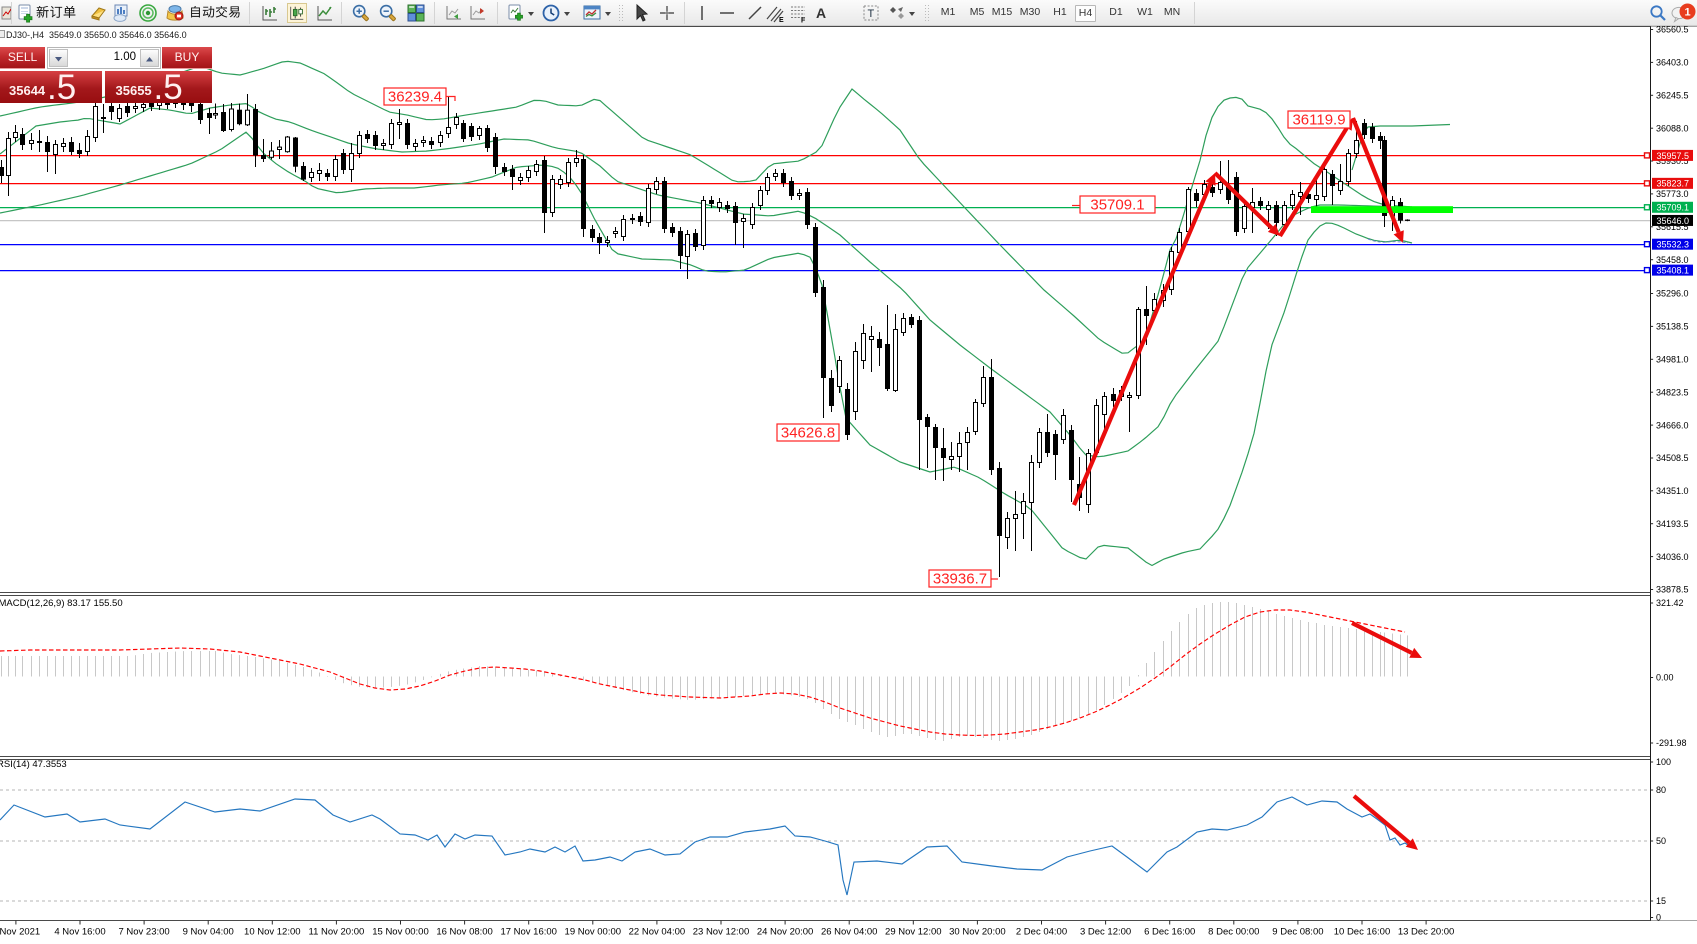 This screenshot has height=944, width=1697. Describe the element at coordinates (1672, 294) in the screenshot. I see `svg-text: 35296.0` at that location.